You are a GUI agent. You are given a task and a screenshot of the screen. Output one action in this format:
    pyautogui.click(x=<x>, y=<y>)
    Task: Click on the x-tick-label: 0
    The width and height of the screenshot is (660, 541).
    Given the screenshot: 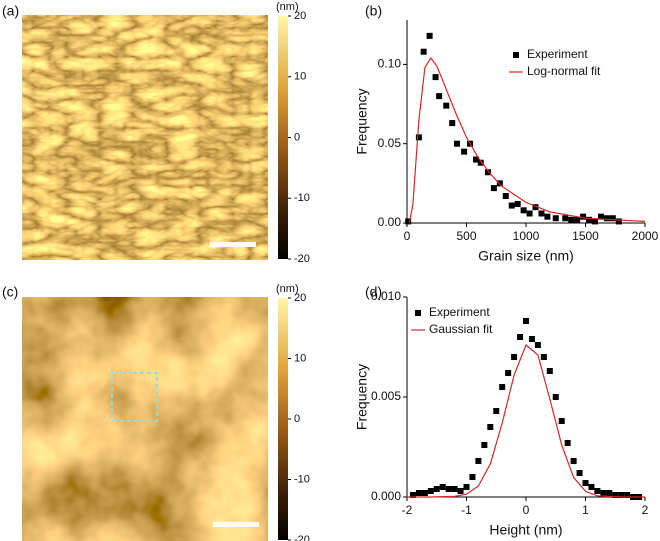 What is the action you would take?
    pyautogui.click(x=526, y=510)
    